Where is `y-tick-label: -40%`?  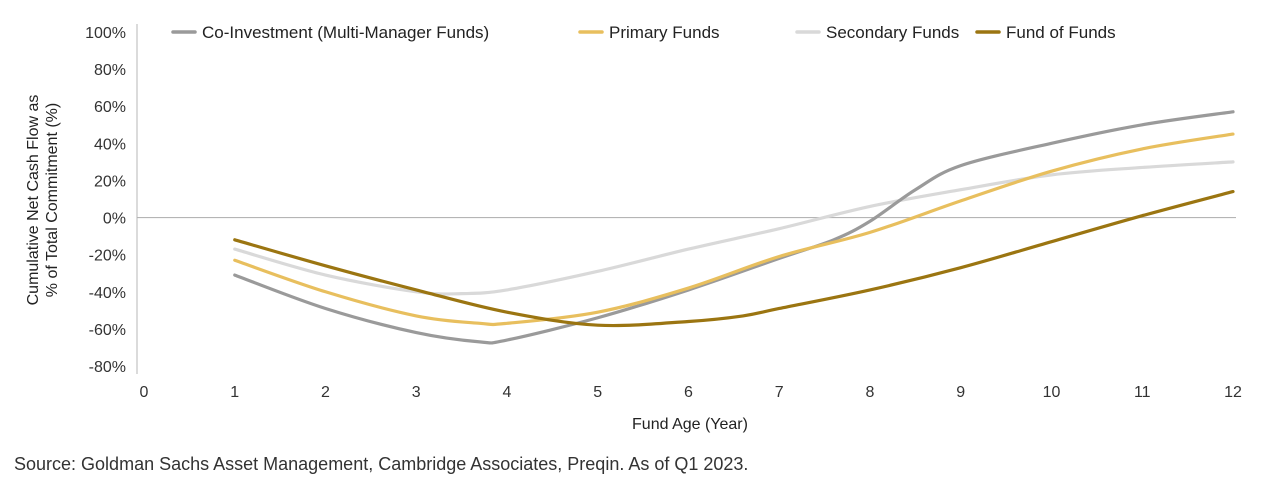 y-tick-label: -40% is located at coordinates (107, 293).